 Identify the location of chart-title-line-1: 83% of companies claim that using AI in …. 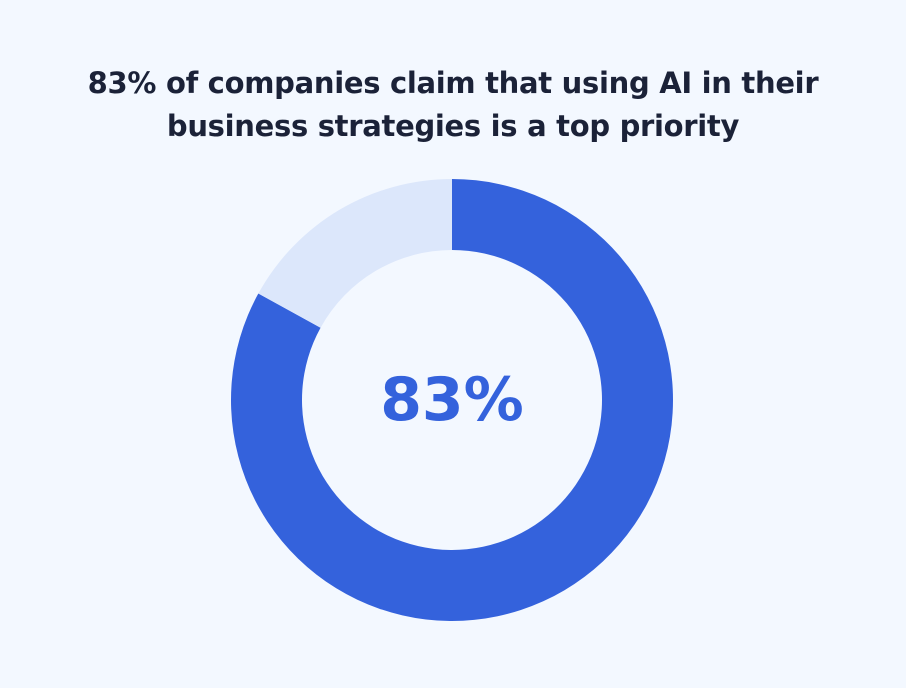
(453, 83).